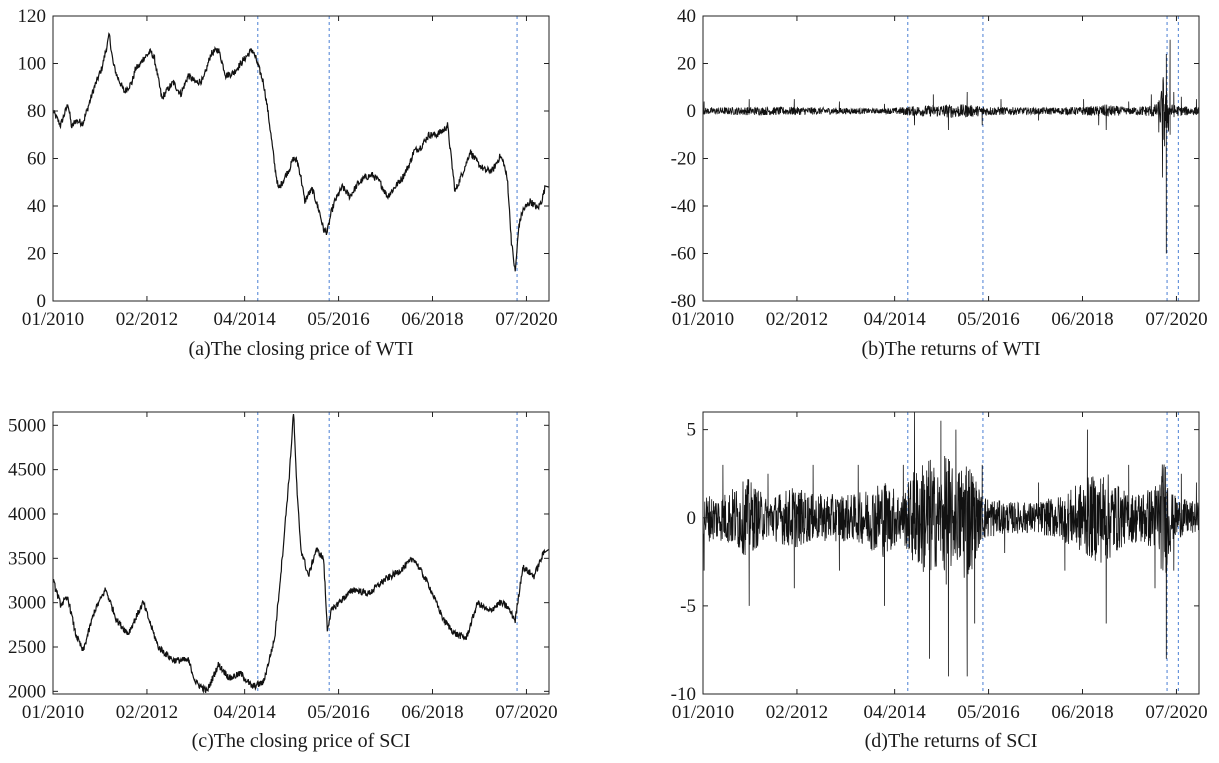 This screenshot has width=1219, height=763. What do you see at coordinates (27, 470) in the screenshot?
I see `y-tick-label: 4500` at bounding box center [27, 470].